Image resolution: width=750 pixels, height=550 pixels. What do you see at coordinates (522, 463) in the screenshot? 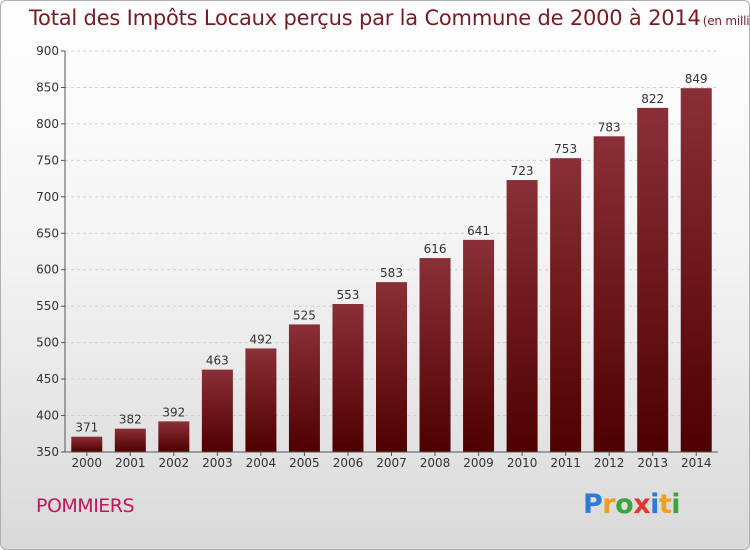
I see `x-tick-label-2010: 2010` at bounding box center [522, 463].